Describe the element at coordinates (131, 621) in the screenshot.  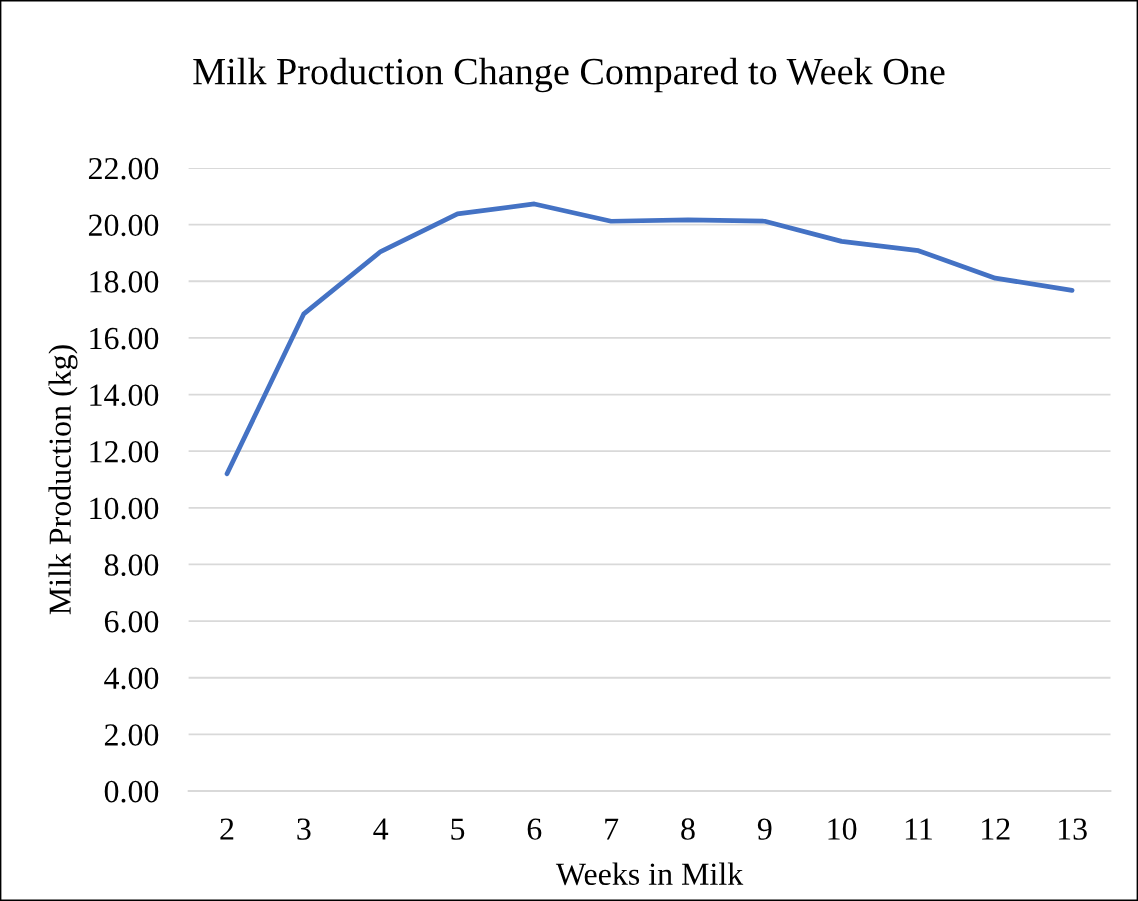
I see `y-tick-label: 6.00` at that location.